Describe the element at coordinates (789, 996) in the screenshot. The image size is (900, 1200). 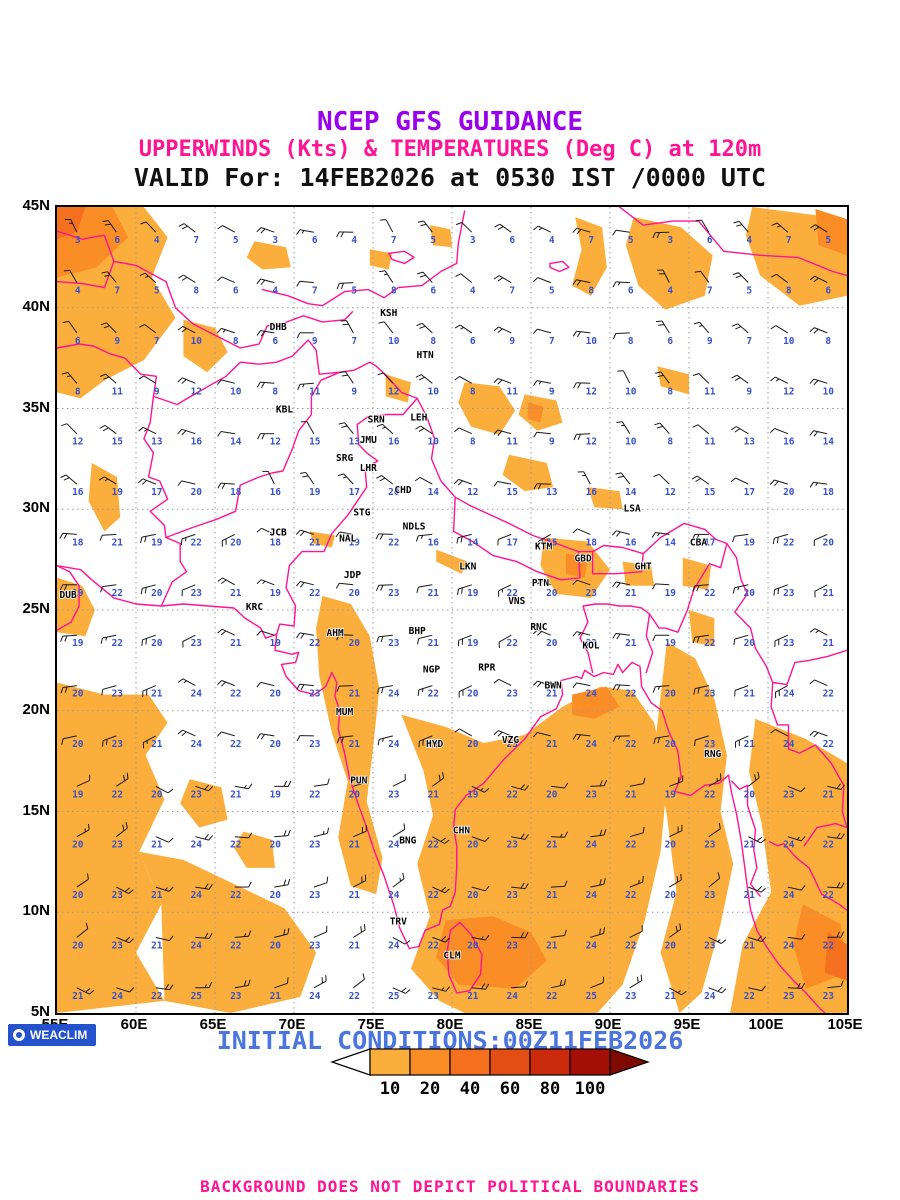
I see `svg-text: 25` at that location.